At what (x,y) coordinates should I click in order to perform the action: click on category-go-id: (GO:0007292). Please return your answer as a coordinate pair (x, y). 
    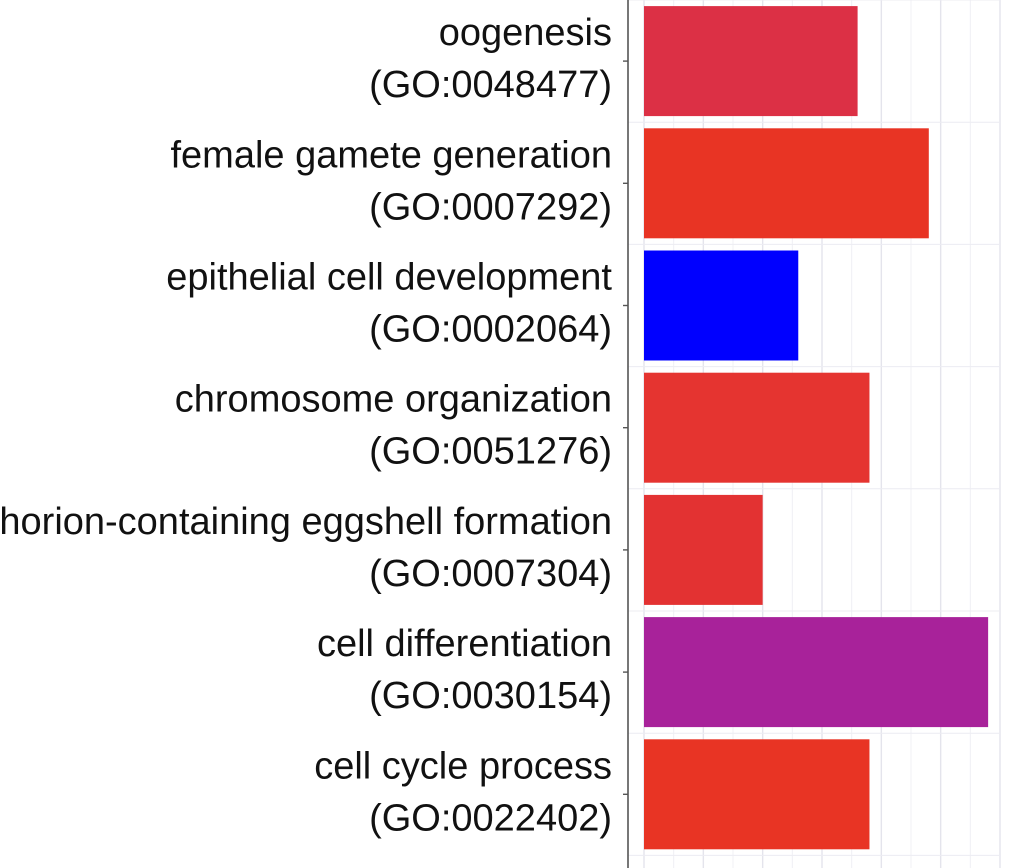
    Looking at the image, I should click on (490, 207).